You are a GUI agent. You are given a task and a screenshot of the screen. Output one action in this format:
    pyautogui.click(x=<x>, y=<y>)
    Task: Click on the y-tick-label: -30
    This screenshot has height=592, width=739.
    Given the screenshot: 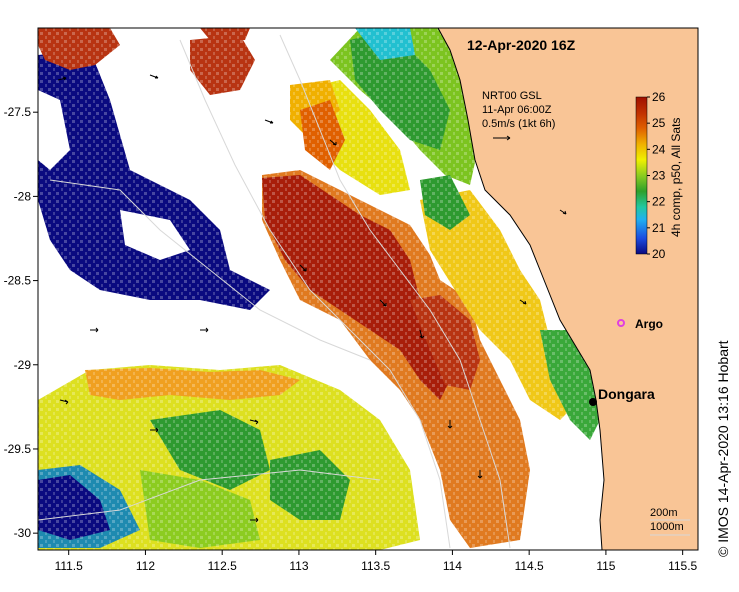 What is the action you would take?
    pyautogui.click(x=23, y=533)
    